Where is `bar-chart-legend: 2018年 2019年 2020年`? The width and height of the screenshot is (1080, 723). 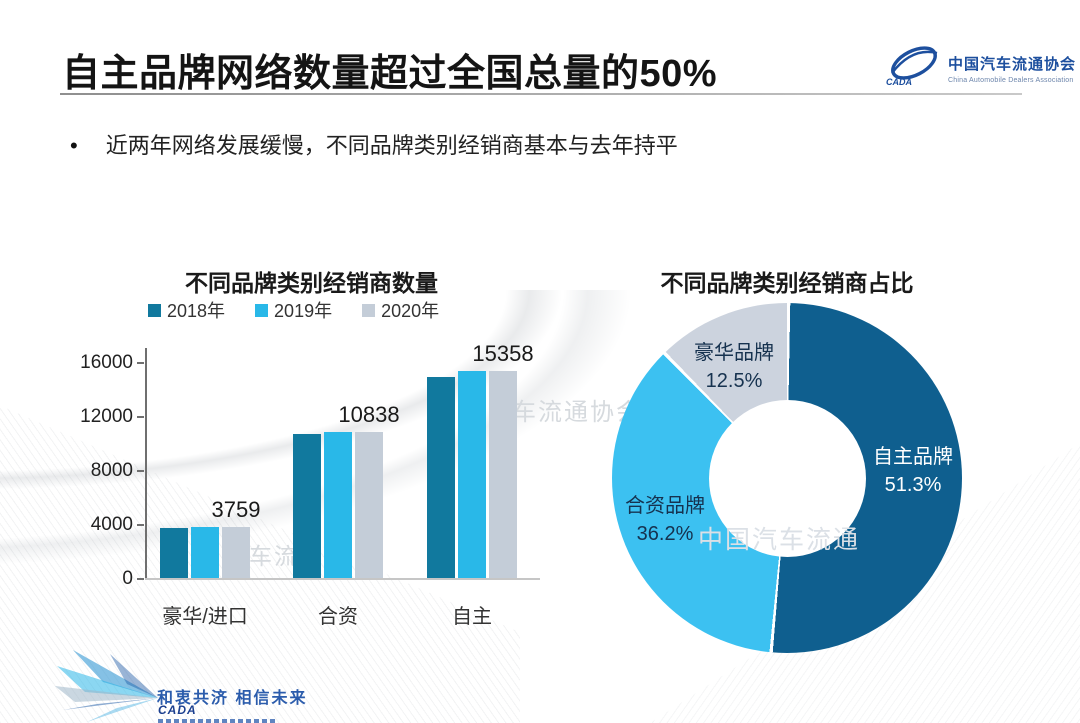
bar-chart-legend: 2018年 2019年 2020年 is located at coordinates (308, 310).